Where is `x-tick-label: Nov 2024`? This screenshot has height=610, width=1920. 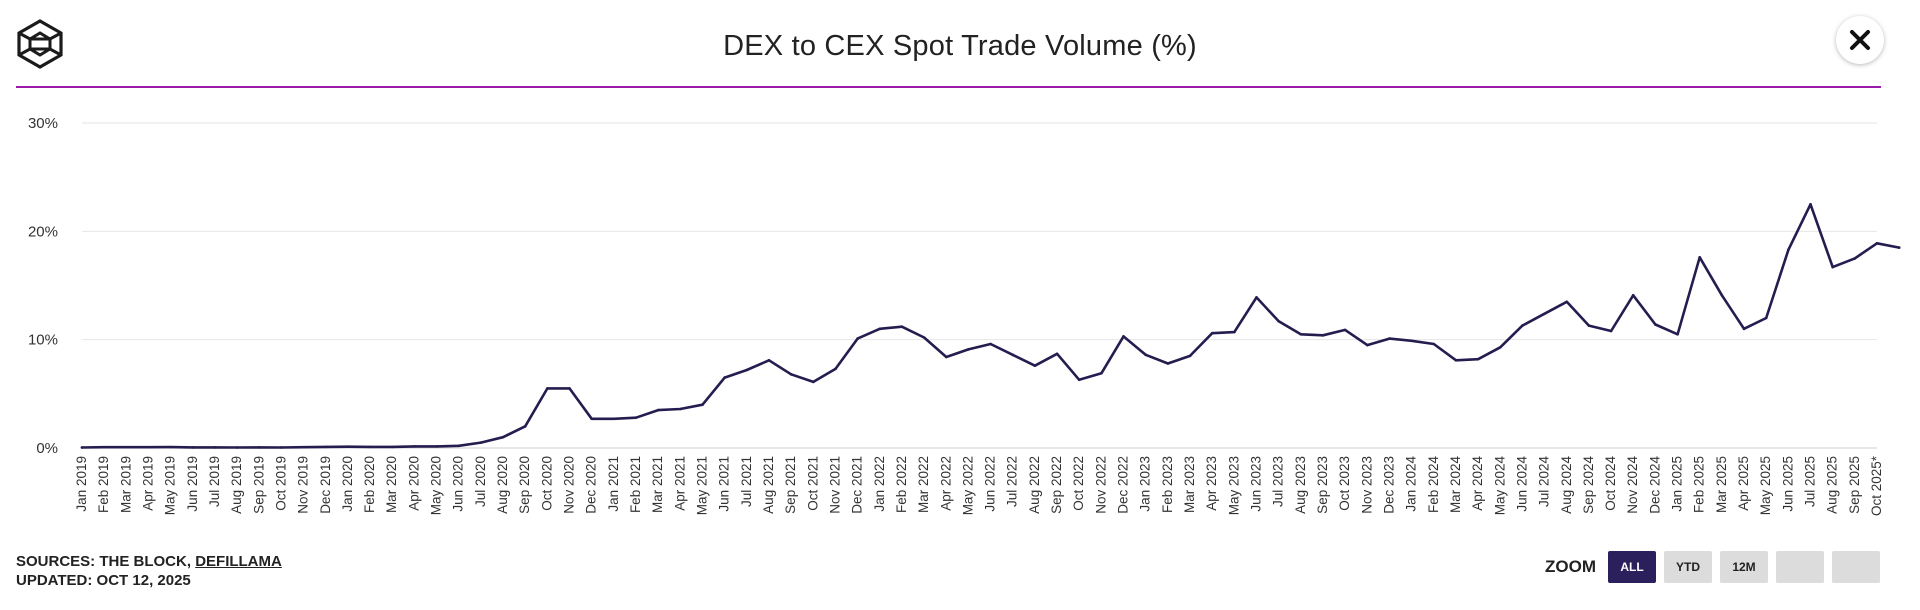
x-tick-label: Nov 2024 is located at coordinates (1632, 485).